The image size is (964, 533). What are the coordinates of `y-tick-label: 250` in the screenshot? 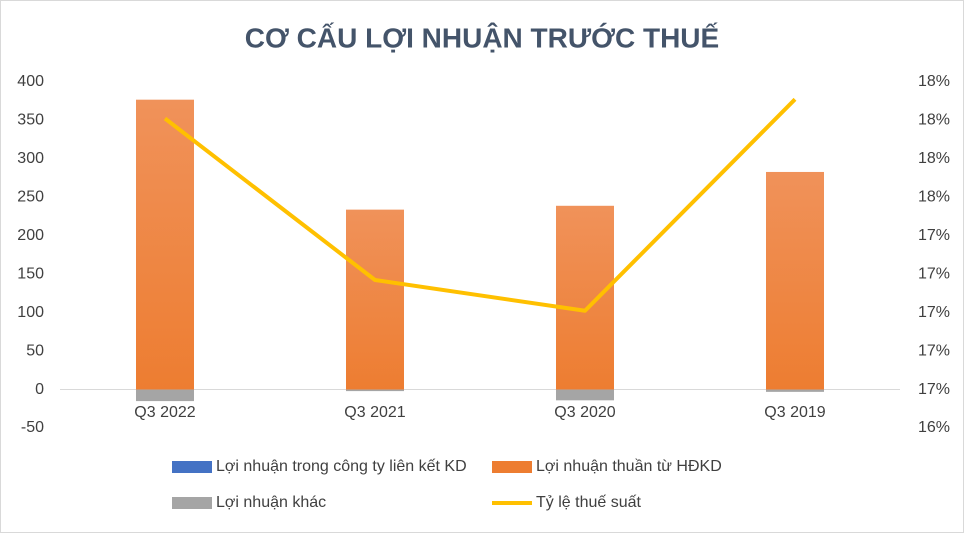 It's located at (30, 197).